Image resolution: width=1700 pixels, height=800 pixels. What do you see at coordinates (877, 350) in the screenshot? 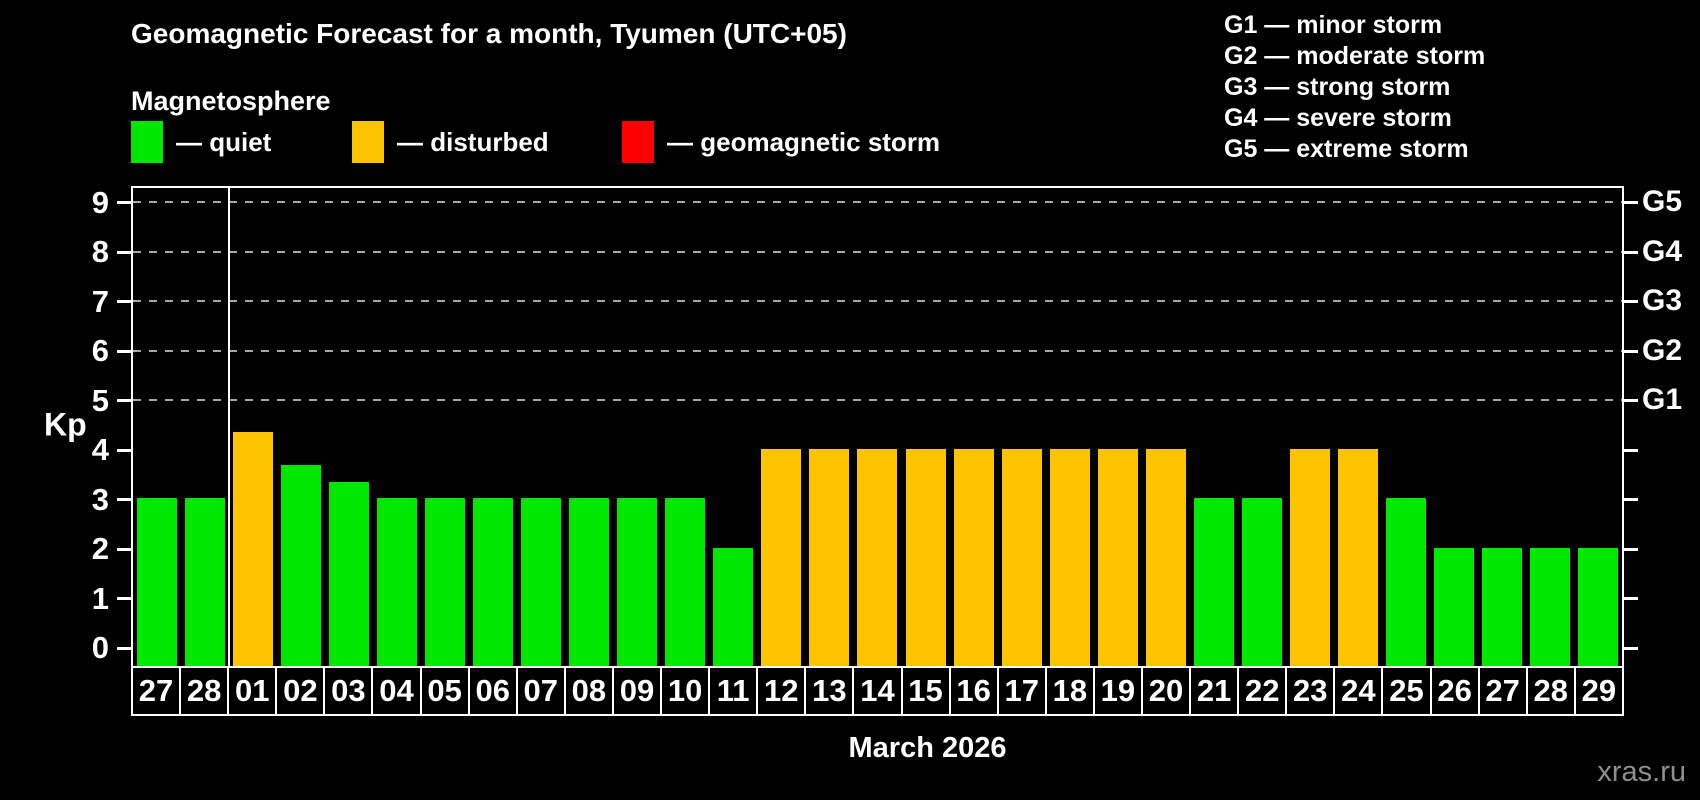
I see `gridline-kp6` at bounding box center [877, 350].